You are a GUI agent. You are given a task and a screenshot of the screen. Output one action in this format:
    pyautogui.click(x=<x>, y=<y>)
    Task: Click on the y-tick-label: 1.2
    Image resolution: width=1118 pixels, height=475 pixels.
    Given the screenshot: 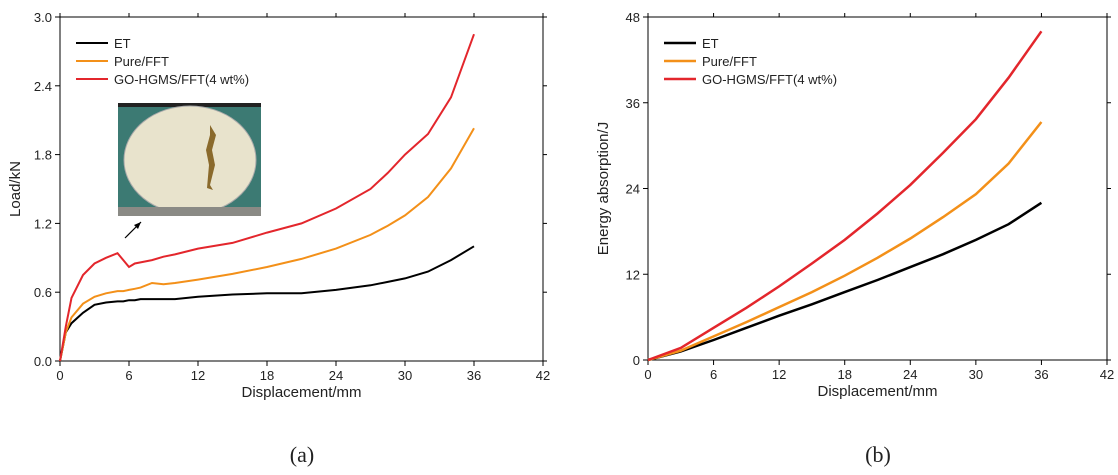 What is the action you would take?
    pyautogui.click(x=43, y=223)
    